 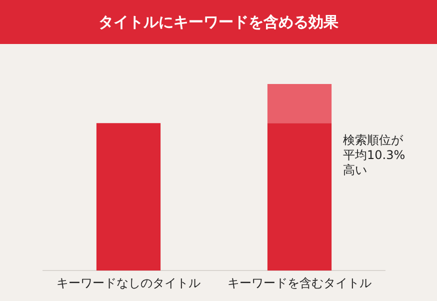 I want to click on chart-title: タイトルにキーワードを含める効果, so click(x=218, y=22).